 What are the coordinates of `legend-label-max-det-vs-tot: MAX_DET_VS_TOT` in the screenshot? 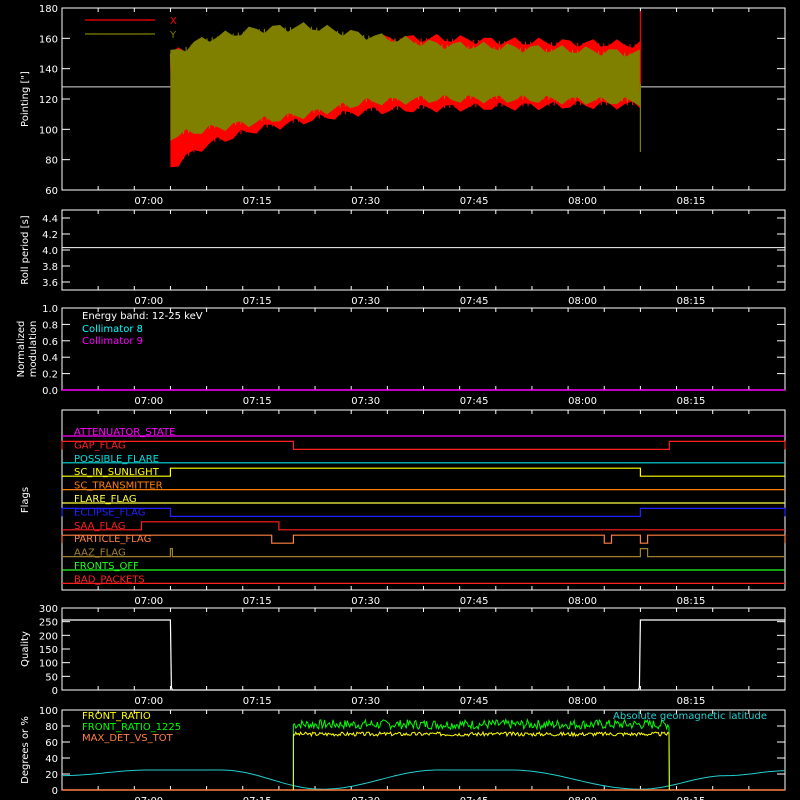 It's located at (128, 738).